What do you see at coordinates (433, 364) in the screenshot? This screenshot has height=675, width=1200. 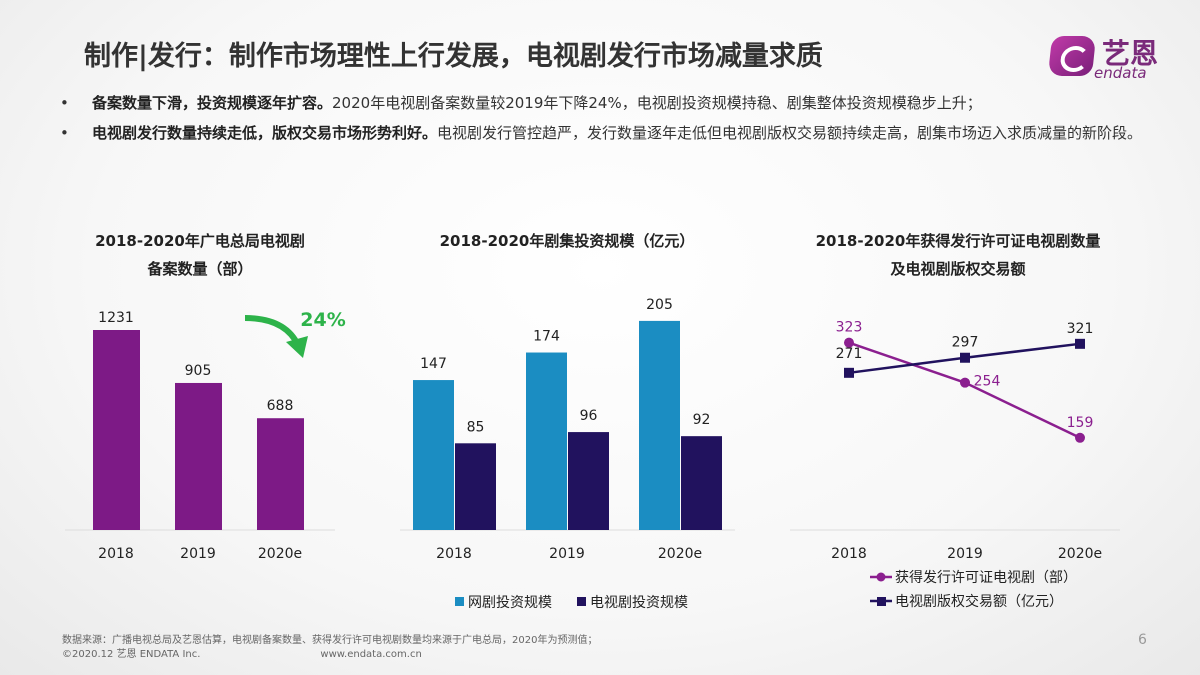 I see `chart2-data-label: 147` at bounding box center [433, 364].